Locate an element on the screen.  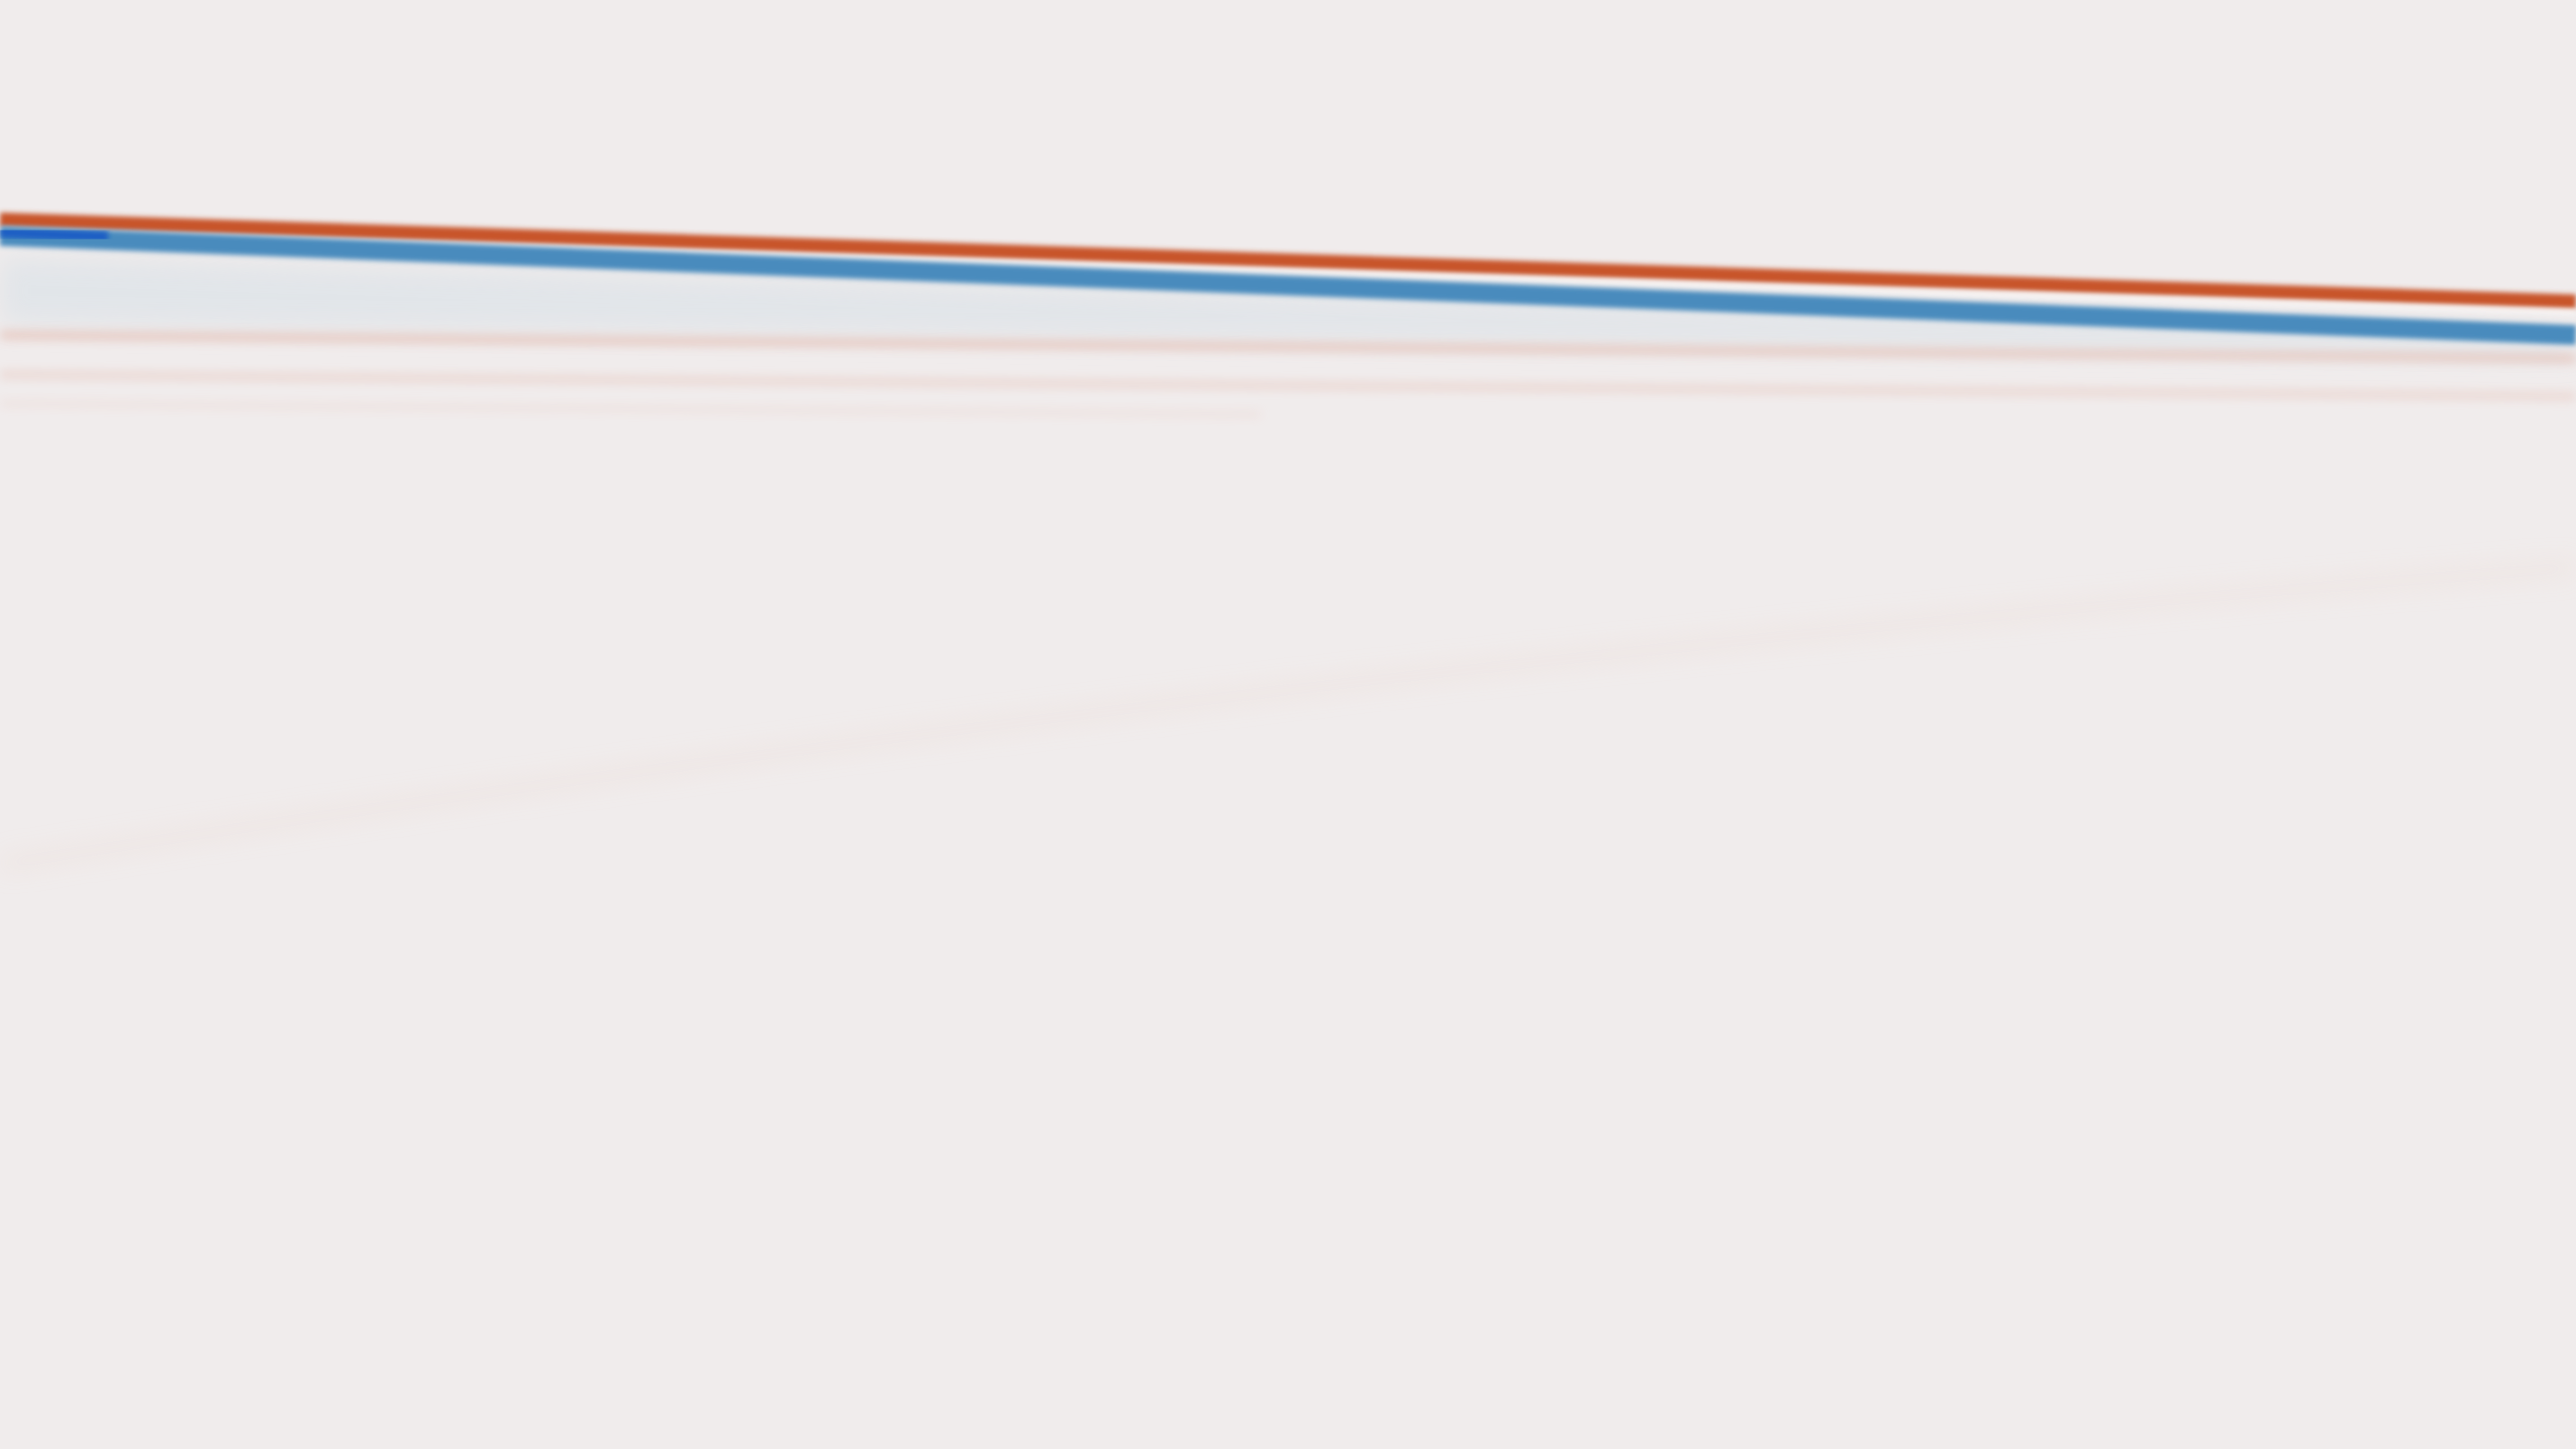
blue-band is located at coordinates (1288, 286).